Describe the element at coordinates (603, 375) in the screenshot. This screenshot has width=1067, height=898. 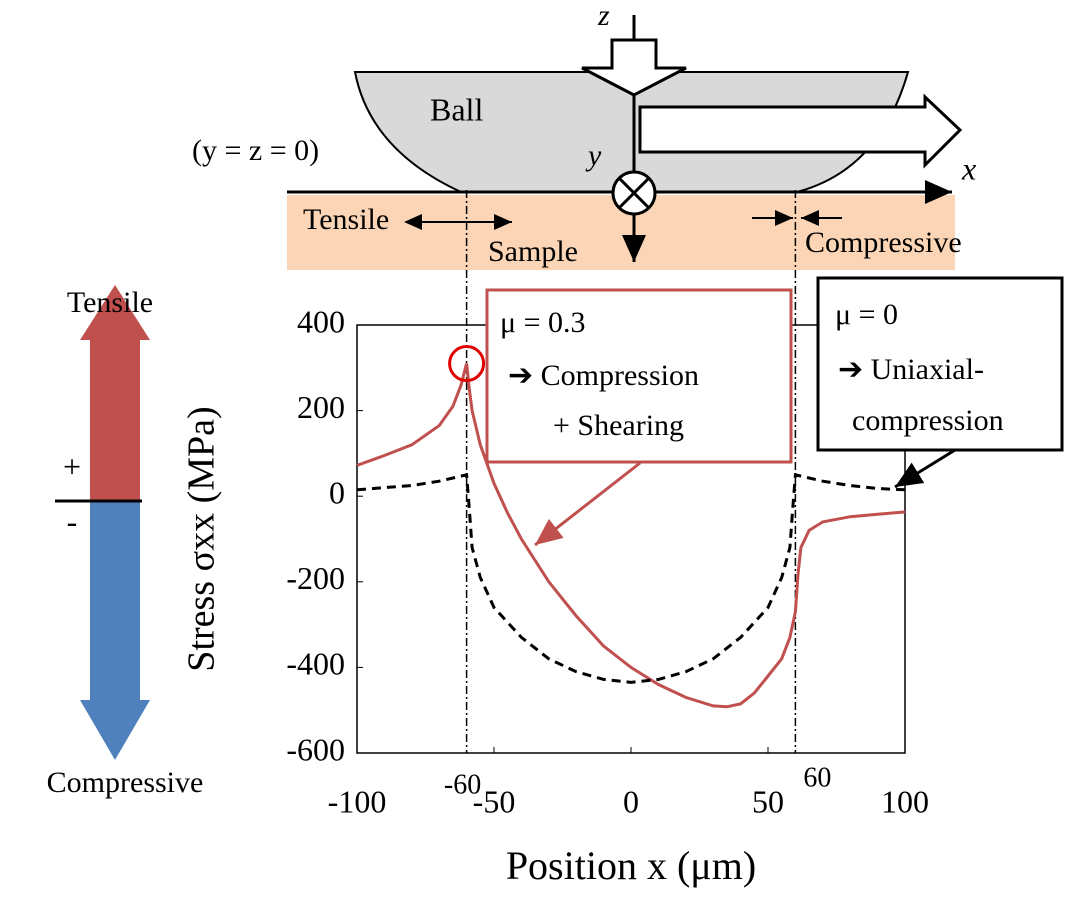
I see `callout-text: ➔ Compression` at that location.